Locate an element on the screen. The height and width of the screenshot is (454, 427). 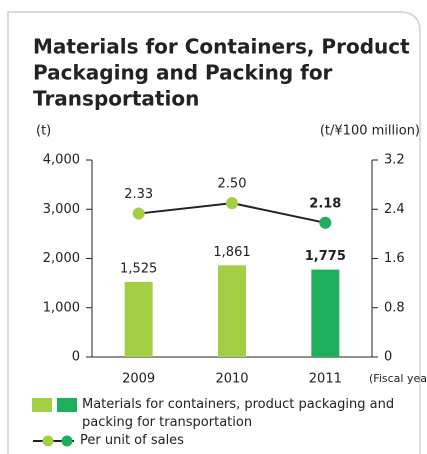
y-axis-label: (t) is located at coordinates (43, 131).